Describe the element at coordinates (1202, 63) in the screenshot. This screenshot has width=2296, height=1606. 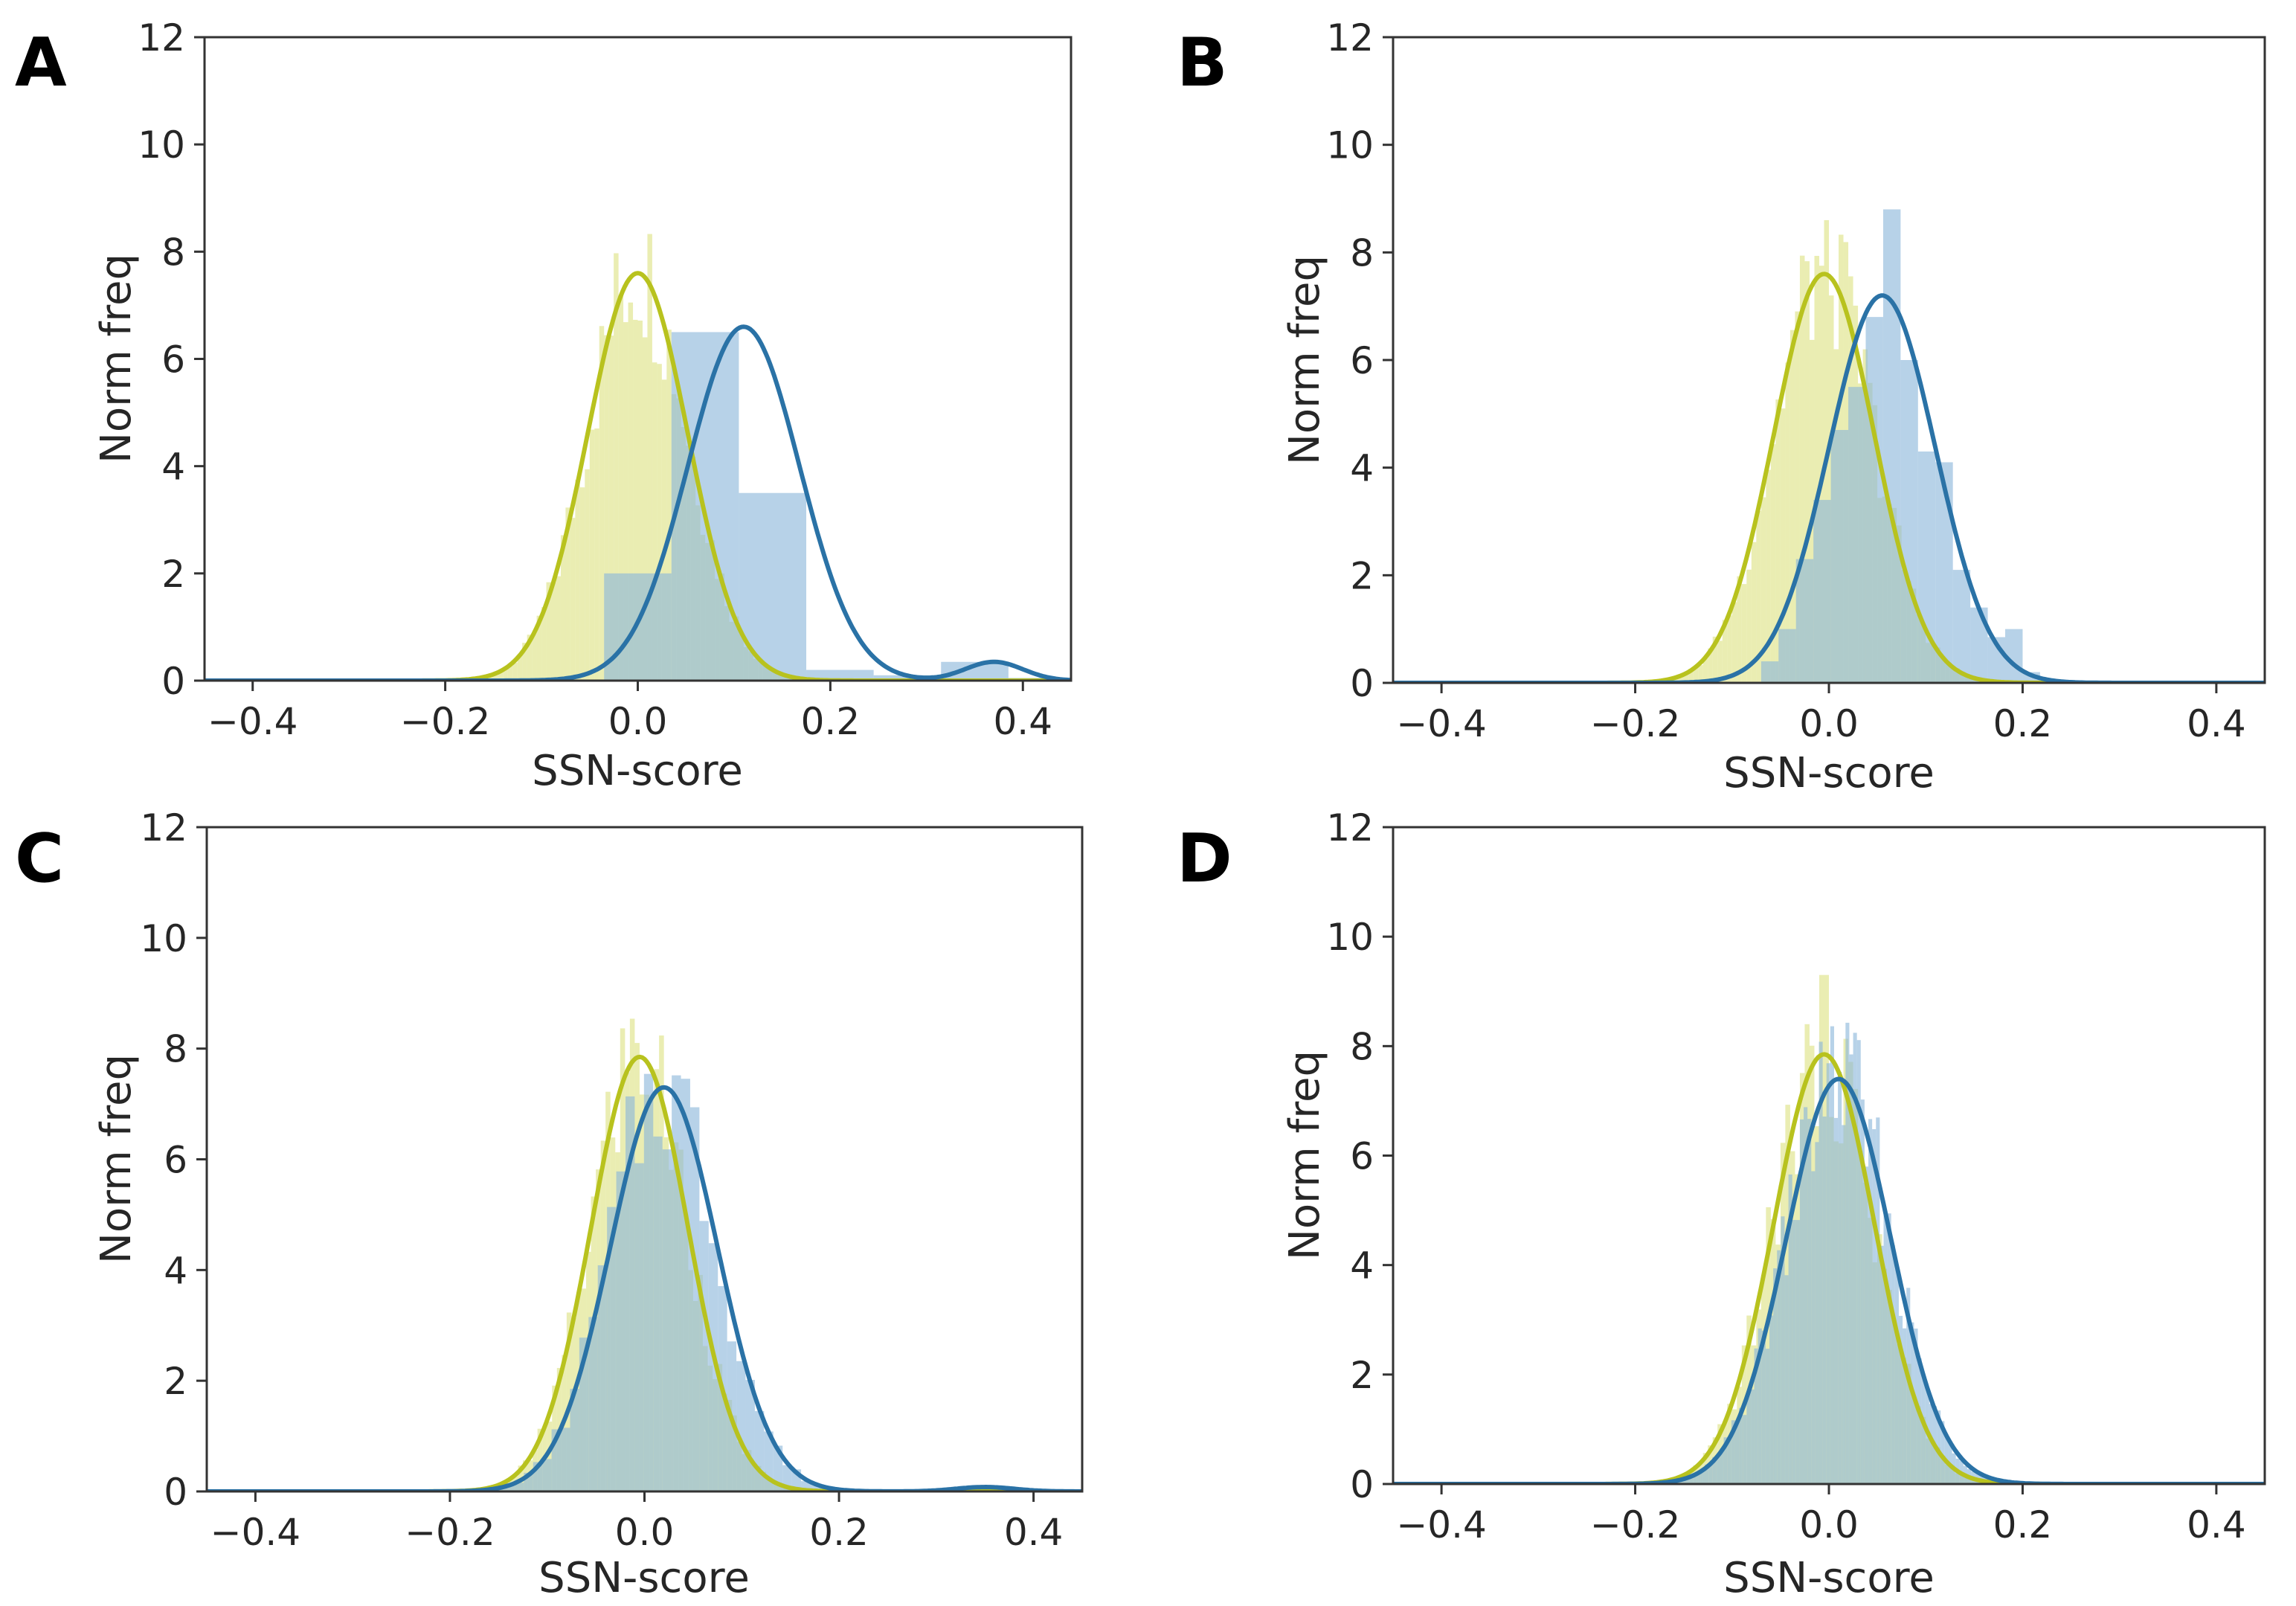
I see `panel-label-b: B` at that location.